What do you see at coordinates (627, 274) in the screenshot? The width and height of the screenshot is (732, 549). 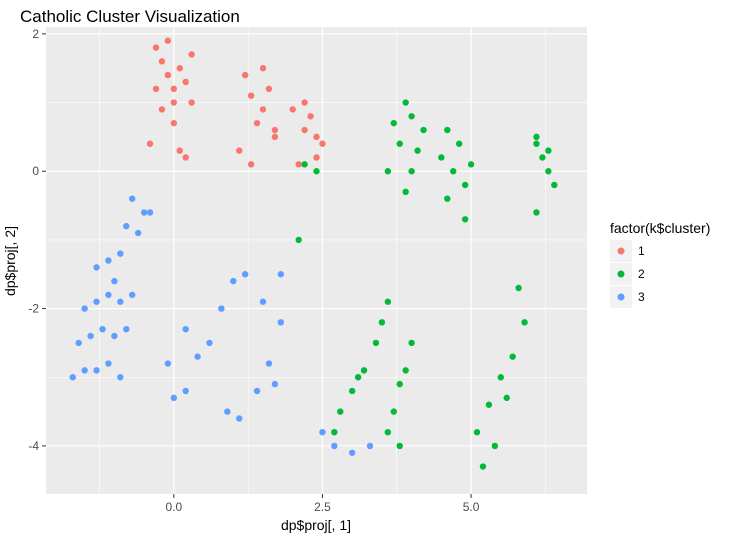 I see `legend: 1 2 3` at bounding box center [627, 274].